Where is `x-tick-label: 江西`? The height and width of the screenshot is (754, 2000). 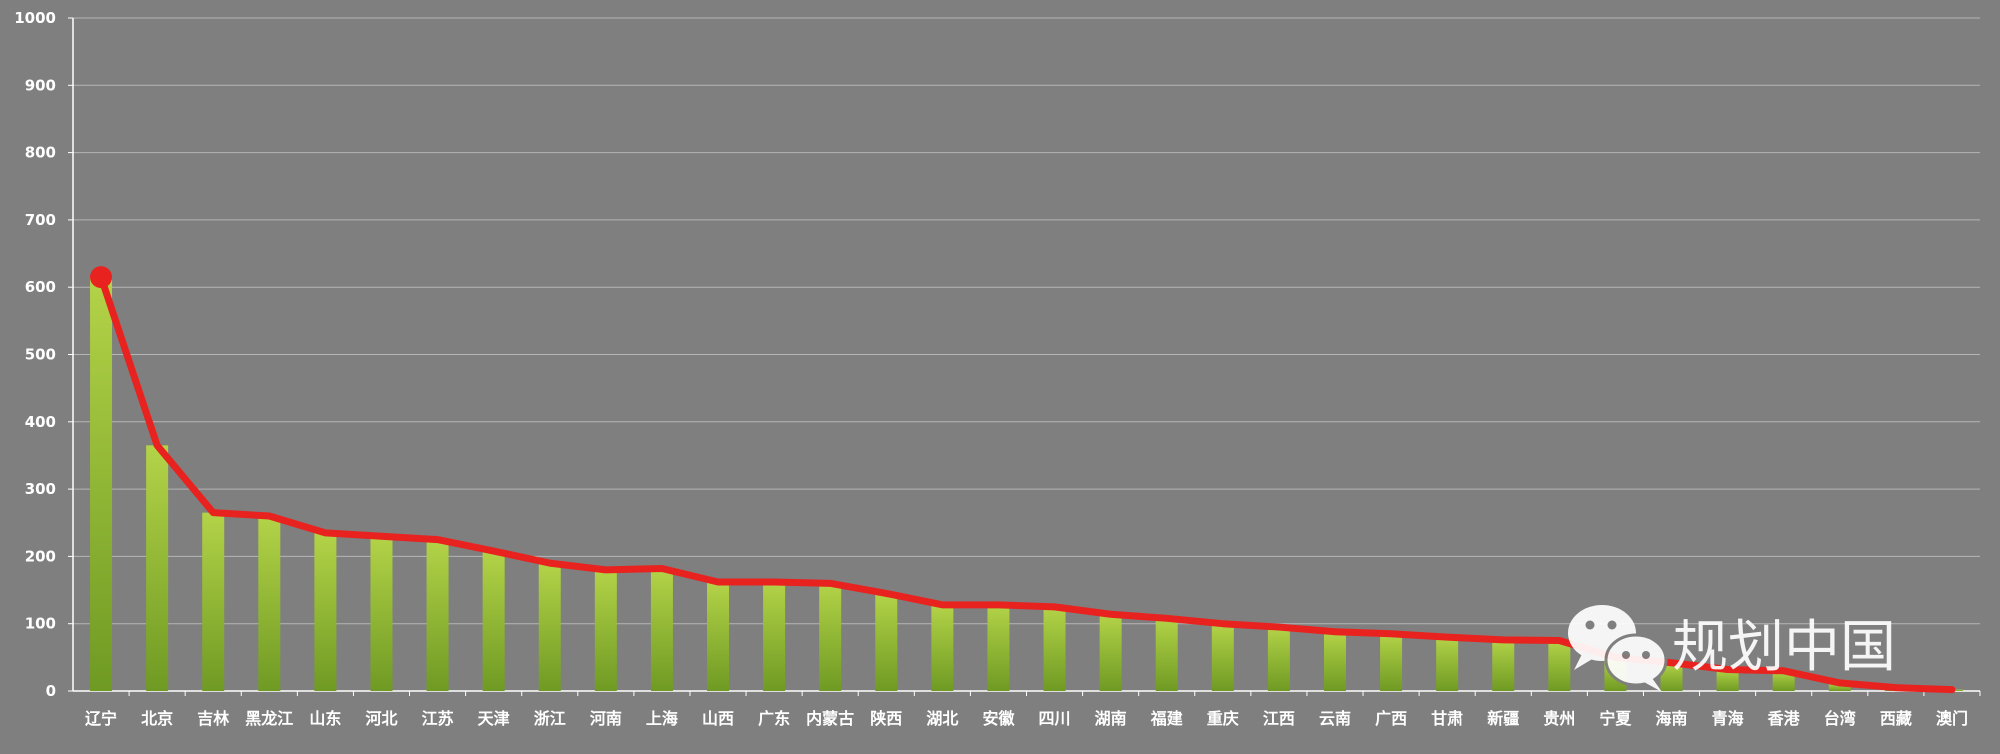 x-tick-label: 江西 is located at coordinates (1279, 718).